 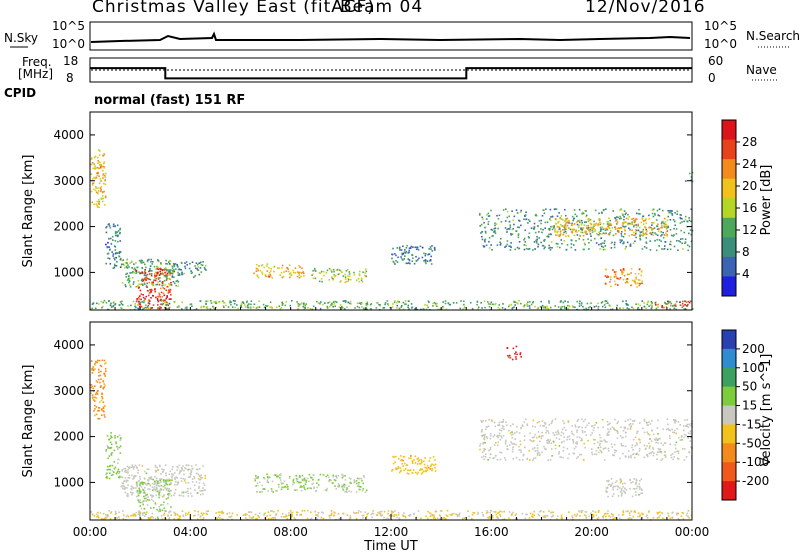 I want to click on nsearch-tick-bottom: 10^0, so click(x=720, y=44).